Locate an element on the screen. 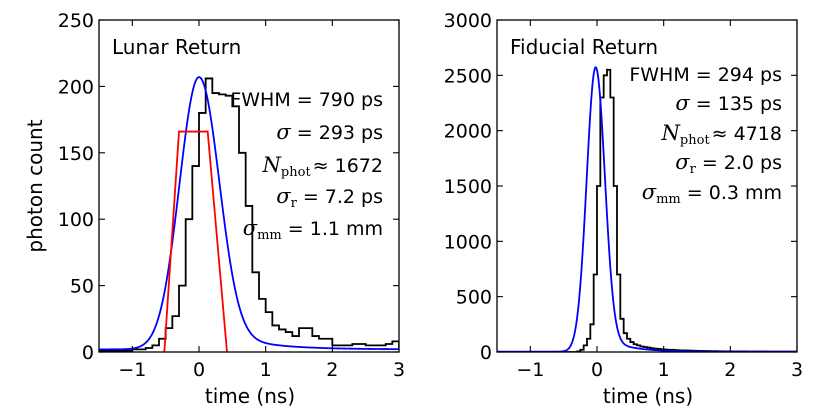 Image resolution: width=830 pixels, height=415 pixels. fiducial-y-tick-label: 3000 is located at coordinates (468, 21).